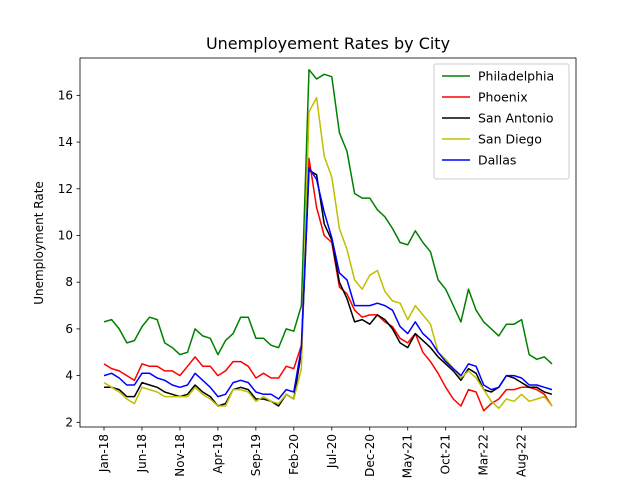  Describe the element at coordinates (69, 422) in the screenshot. I see `y-tick-label: 2` at that location.